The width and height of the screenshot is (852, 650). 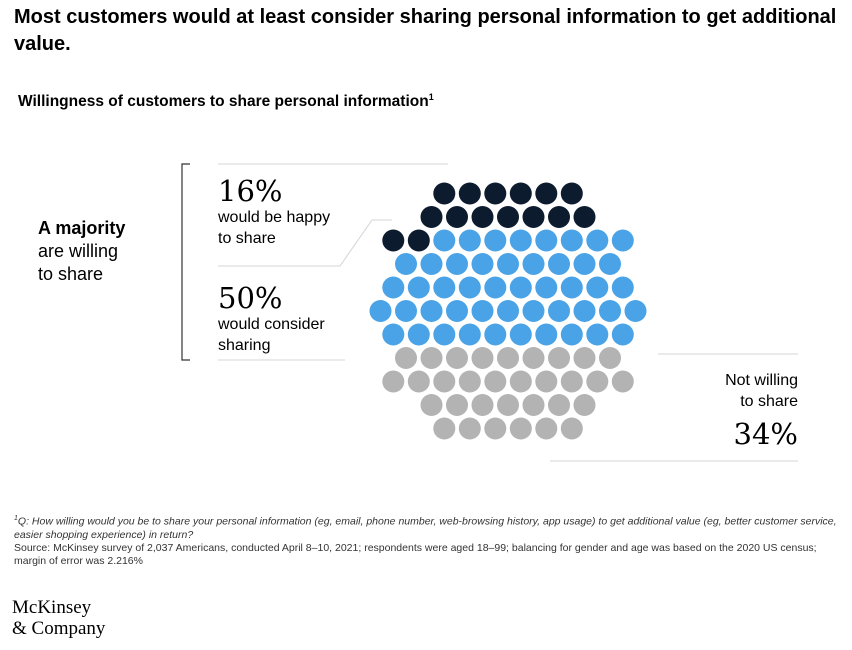 I want to click on dots-group, so click(x=508, y=311).